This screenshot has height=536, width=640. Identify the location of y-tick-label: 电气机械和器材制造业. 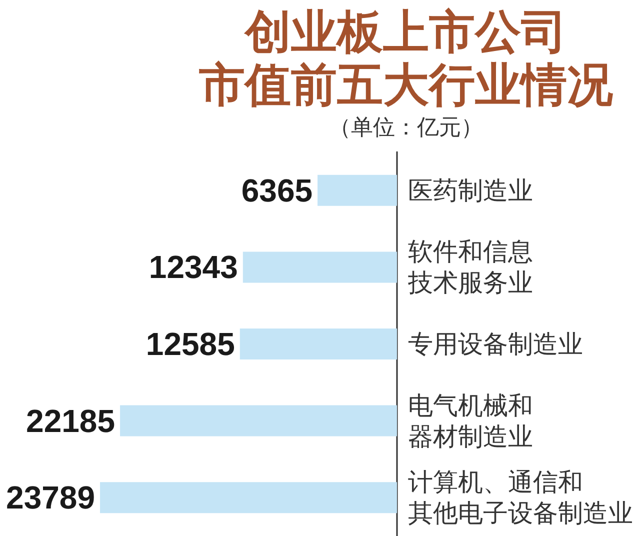
(470, 420).